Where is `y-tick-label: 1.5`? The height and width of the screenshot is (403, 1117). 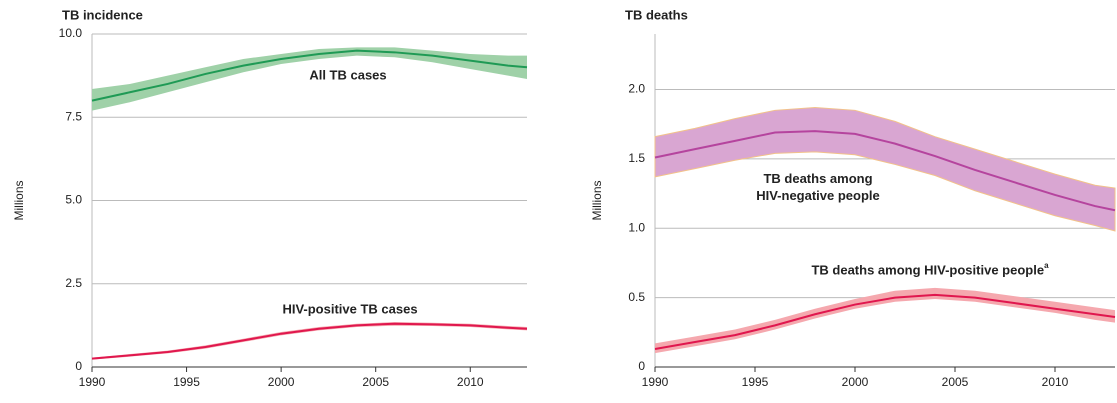 y-tick-label: 1.5 is located at coordinates (636, 158).